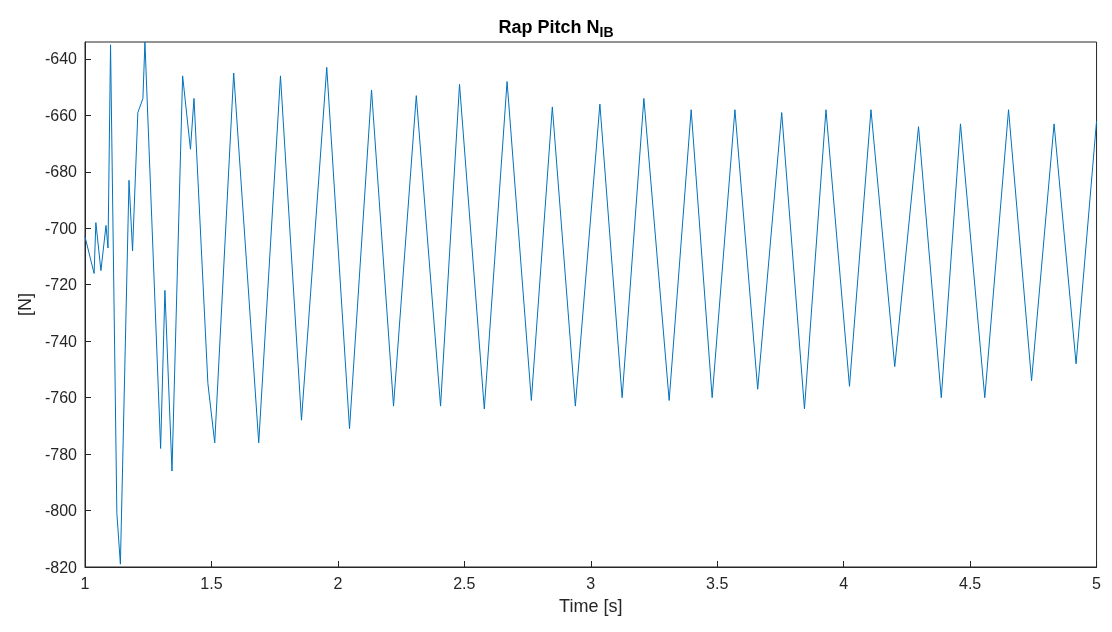 The height and width of the screenshot is (632, 1112). I want to click on y-tick-label: -660, so click(61, 115).